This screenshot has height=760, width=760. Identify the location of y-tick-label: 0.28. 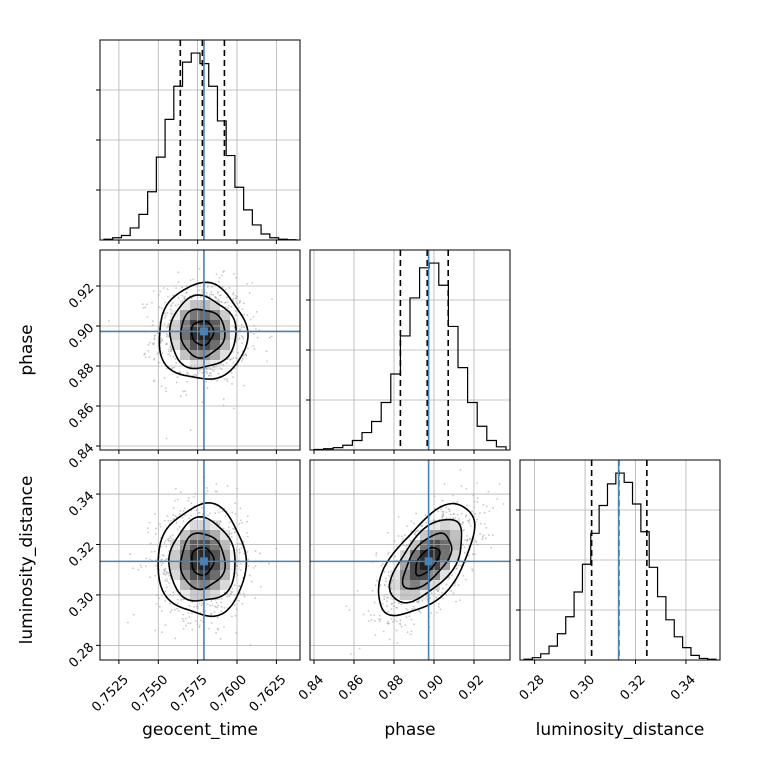
(81, 655).